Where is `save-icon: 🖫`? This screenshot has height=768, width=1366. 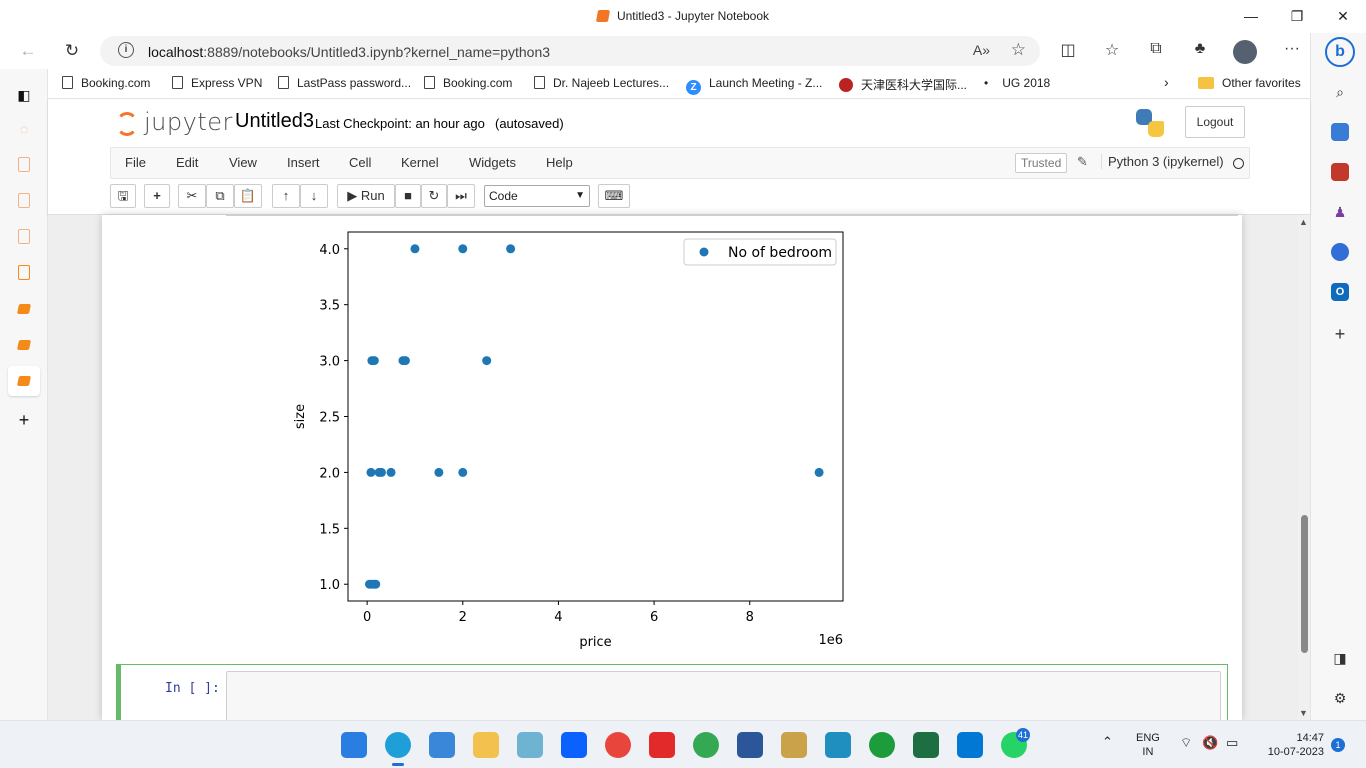 save-icon: 🖫 is located at coordinates (123, 196).